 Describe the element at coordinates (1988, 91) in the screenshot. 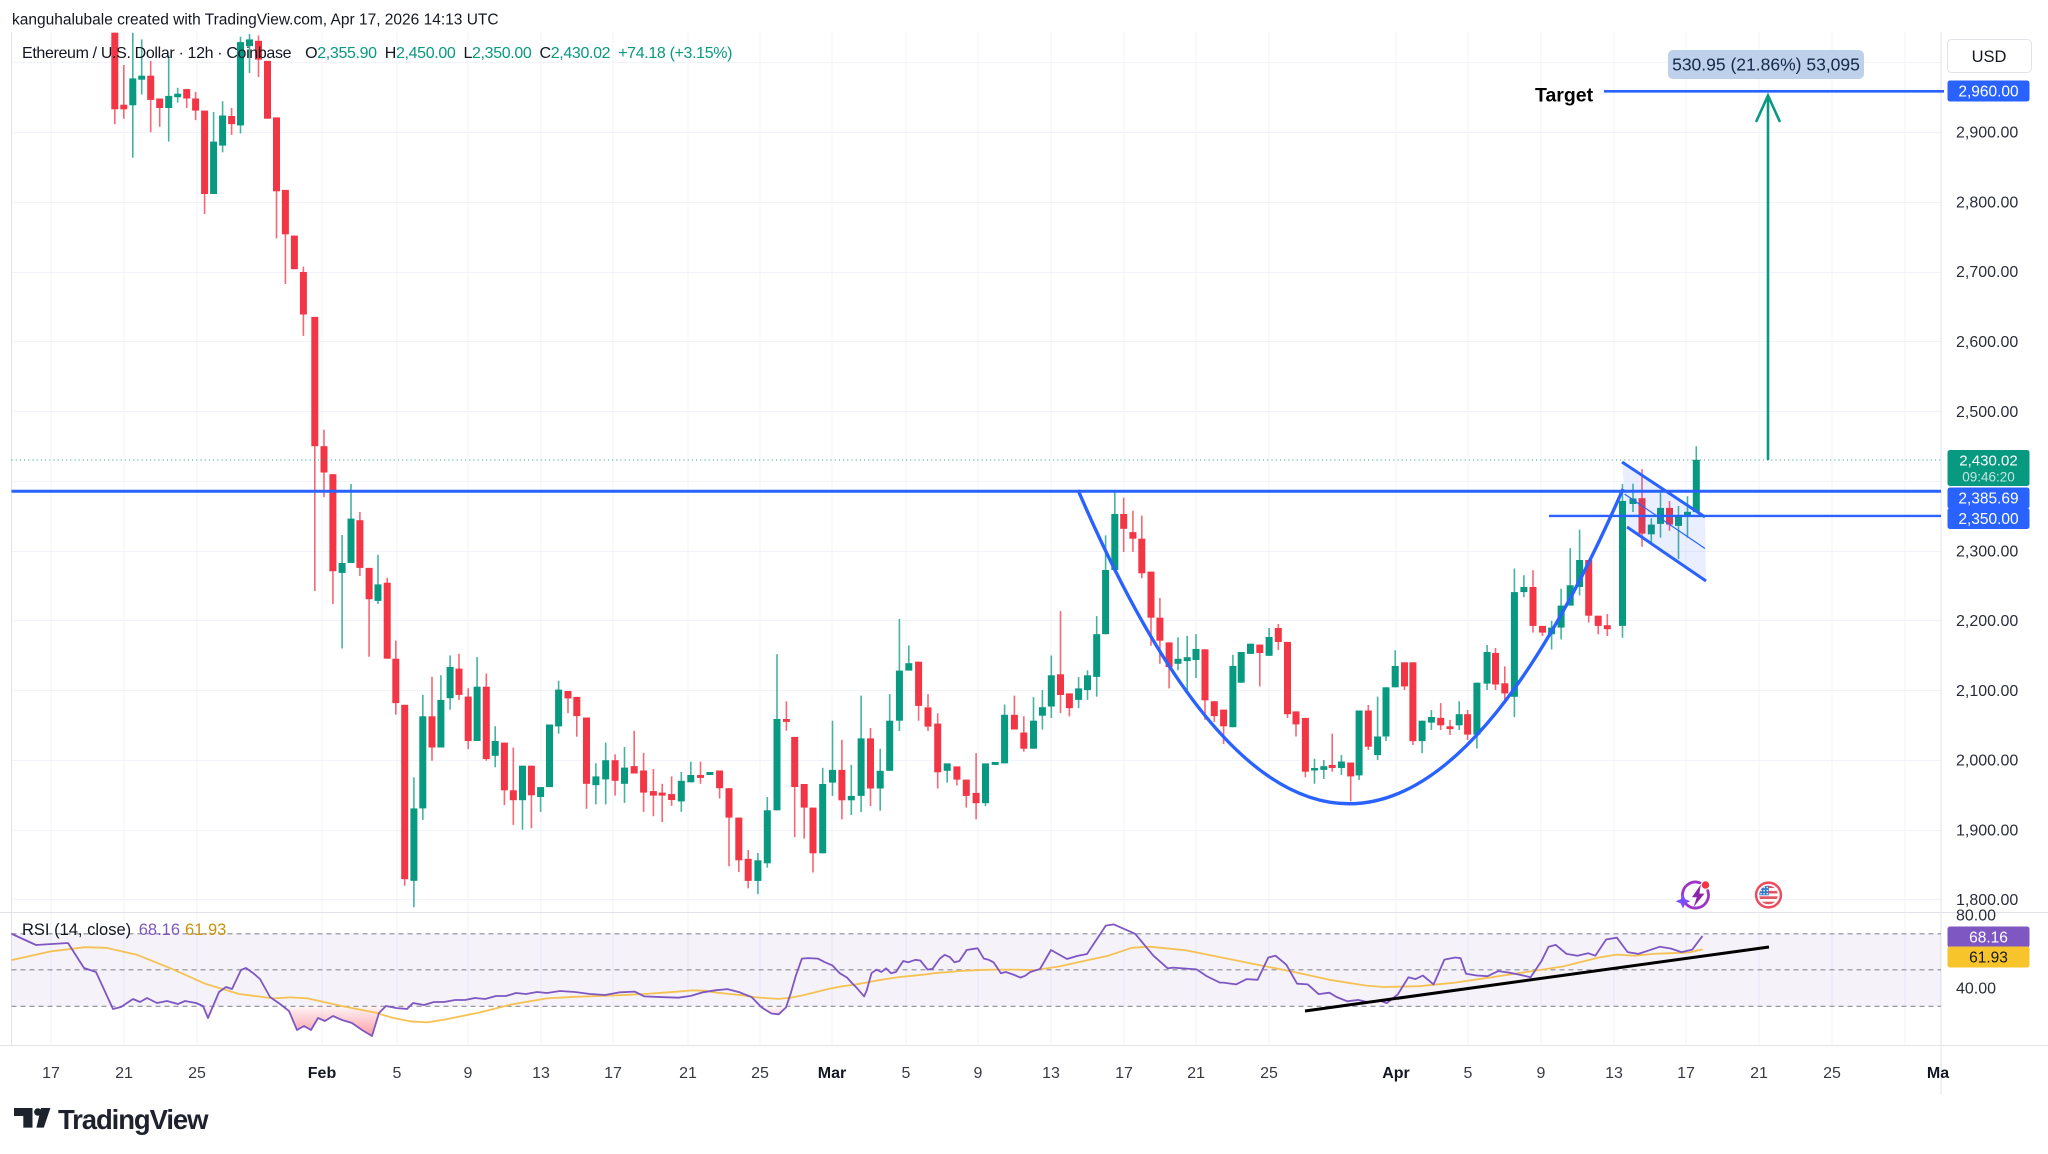

I see `svg-text: 2,960.00` at that location.